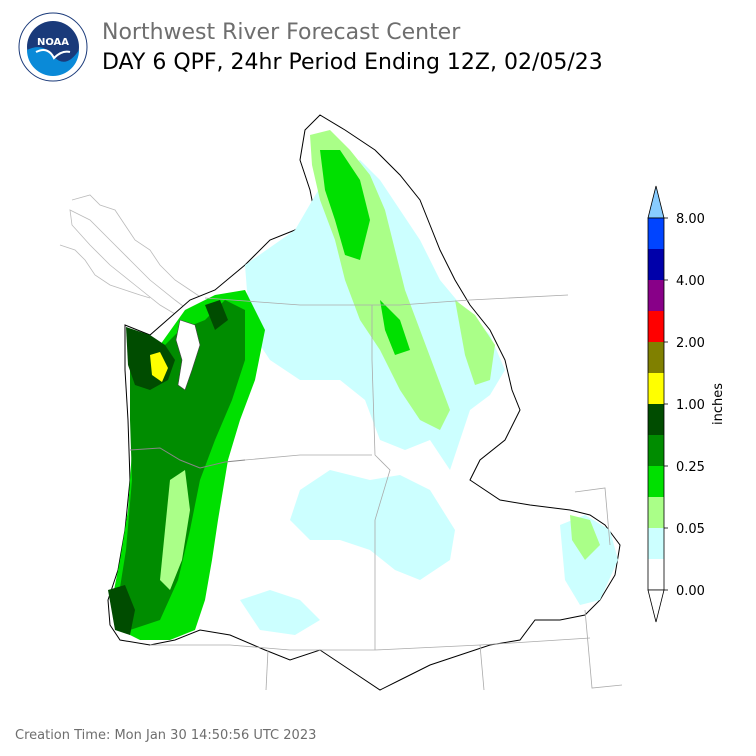 This screenshot has width=756, height=756. What do you see at coordinates (718, 404) in the screenshot?
I see `colorbar-unit-label: inches` at bounding box center [718, 404].